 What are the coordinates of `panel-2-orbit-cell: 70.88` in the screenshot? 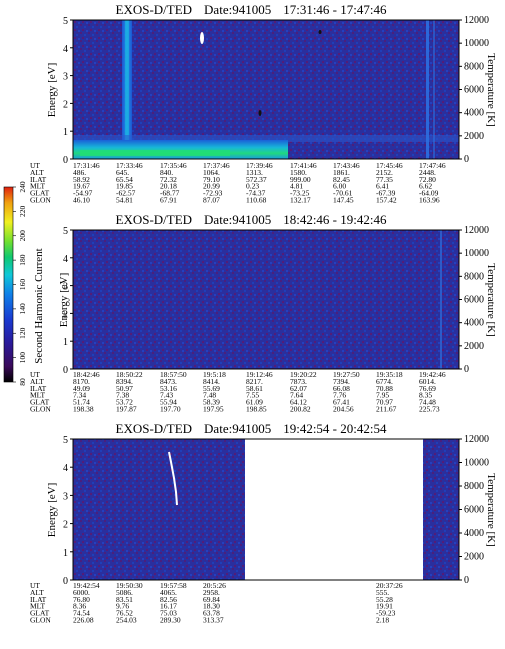 It's located at (384, 388).